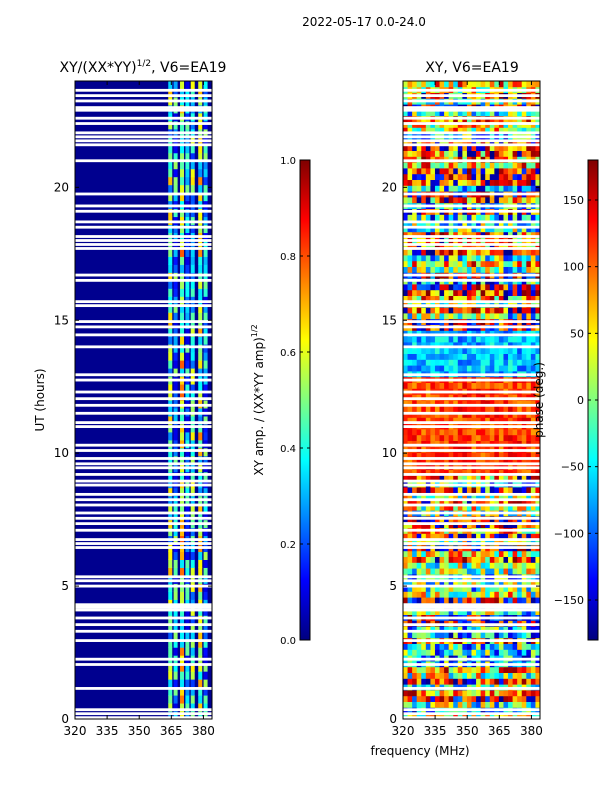  What do you see at coordinates (539, 400) in the screenshot?
I see `phase-colorbar-label: phase (deg.)` at bounding box center [539, 400].